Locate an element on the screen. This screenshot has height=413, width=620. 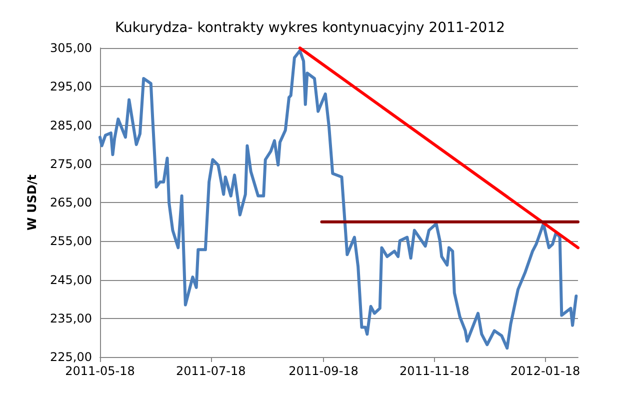
y-tick-label: 305,00 is located at coordinates (71, 48).